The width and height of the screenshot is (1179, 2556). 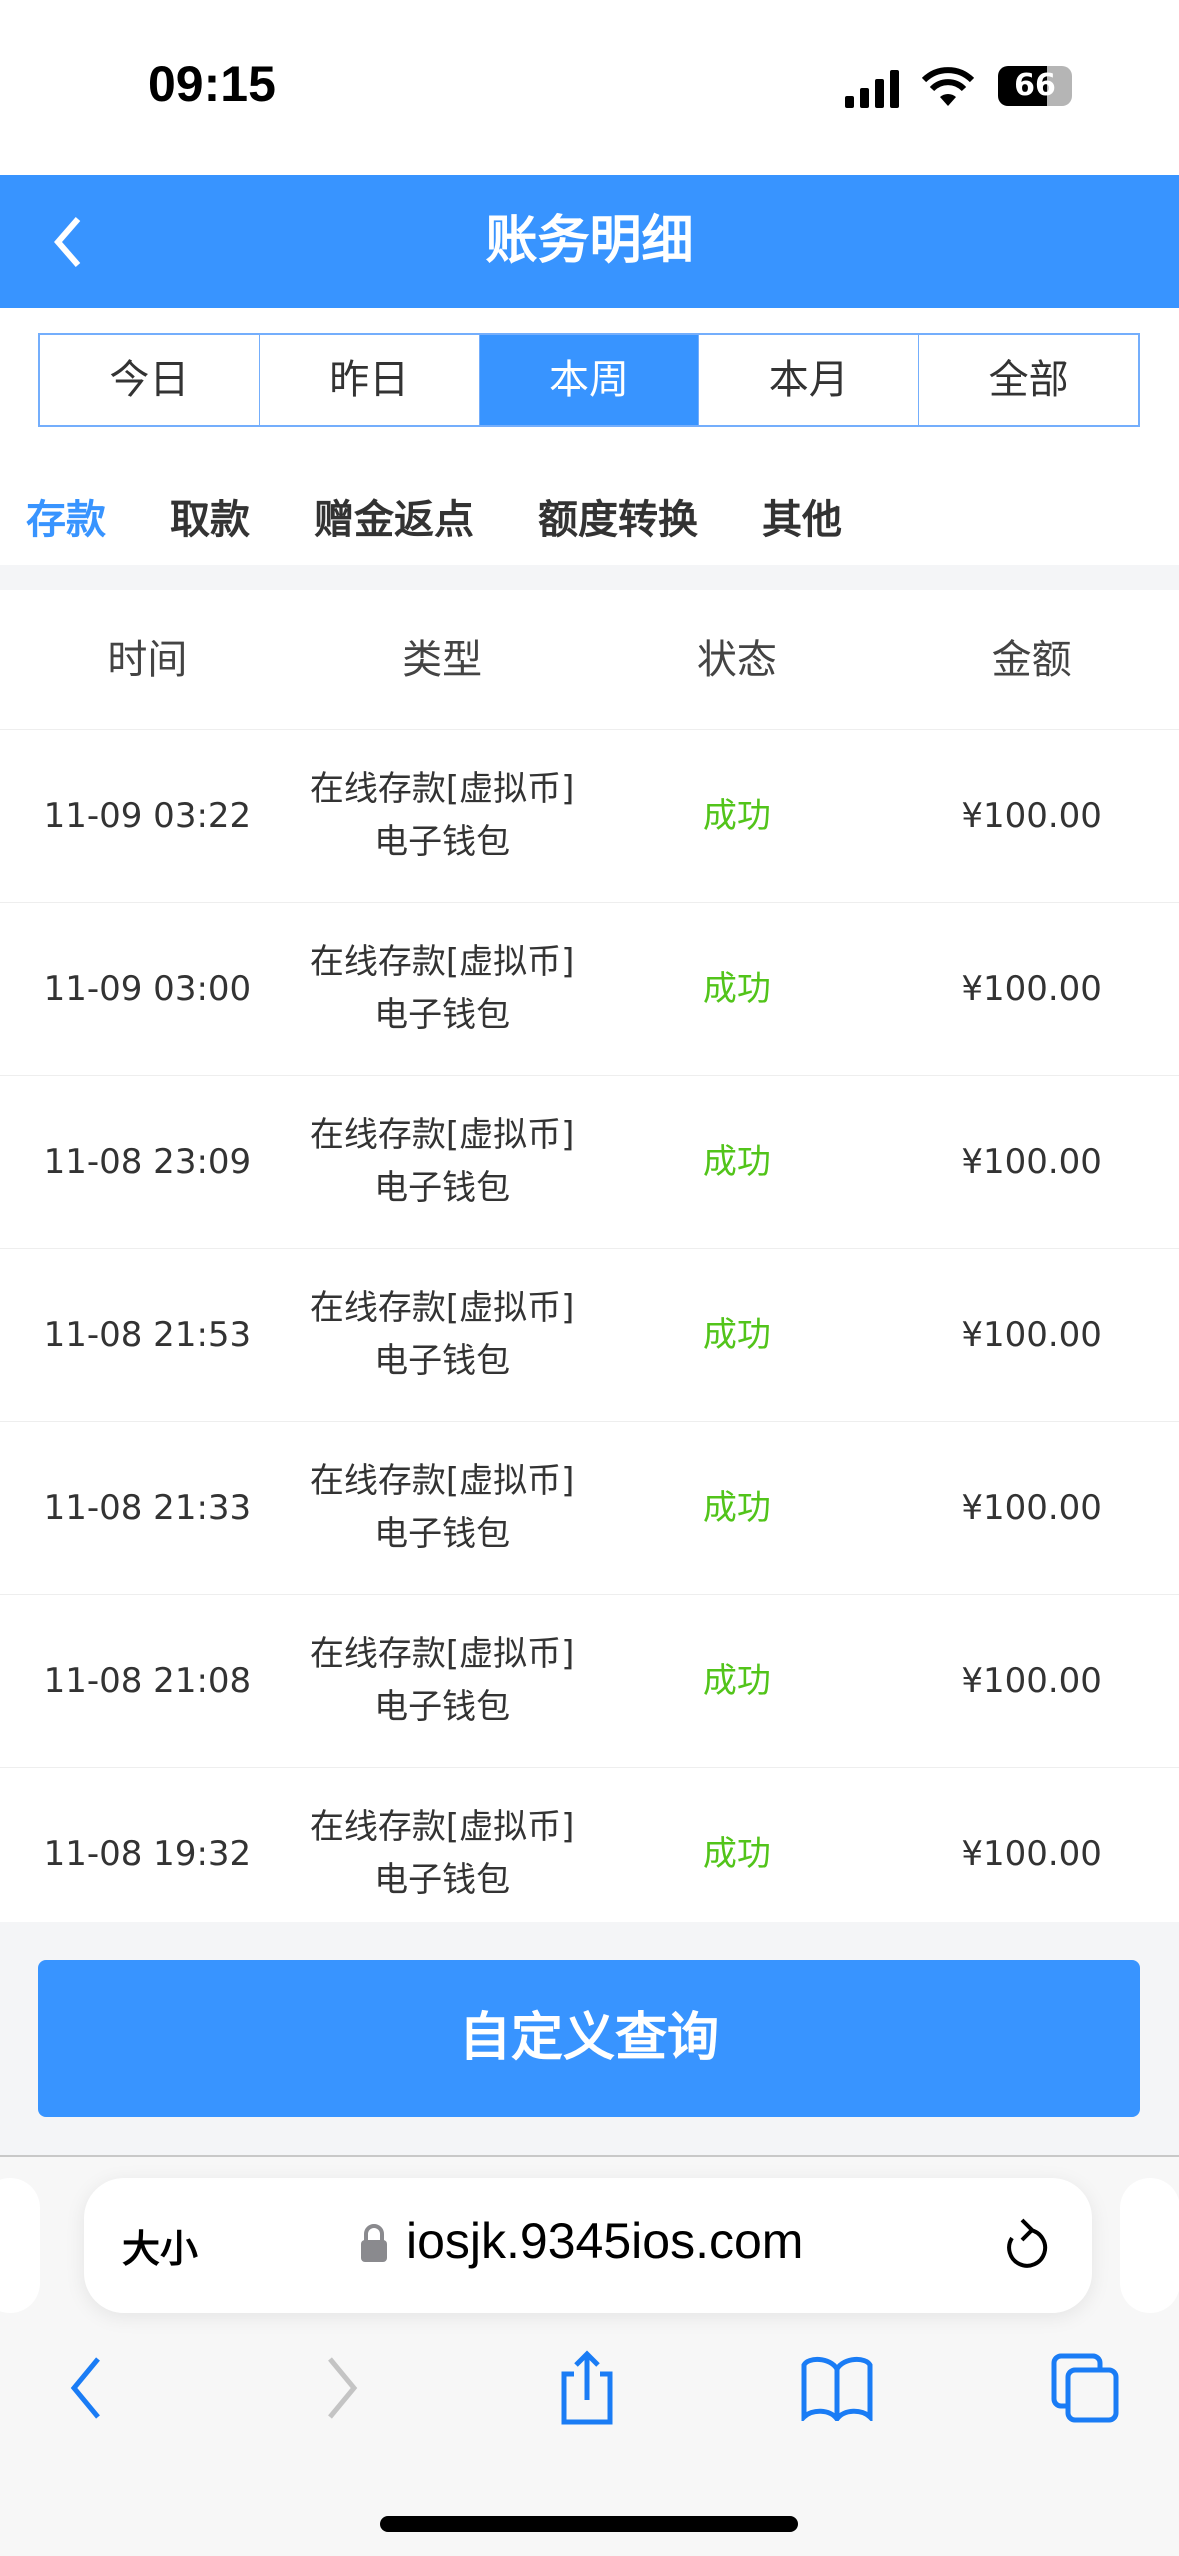 I want to click on reload-icon, so click(x=1025, y=2246).